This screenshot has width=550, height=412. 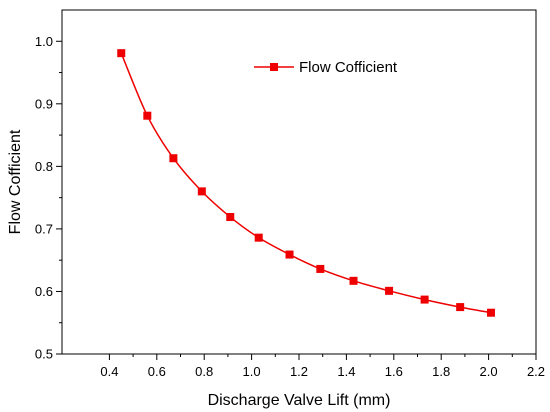 I want to click on x-tick-label: 0.8, so click(x=204, y=371).